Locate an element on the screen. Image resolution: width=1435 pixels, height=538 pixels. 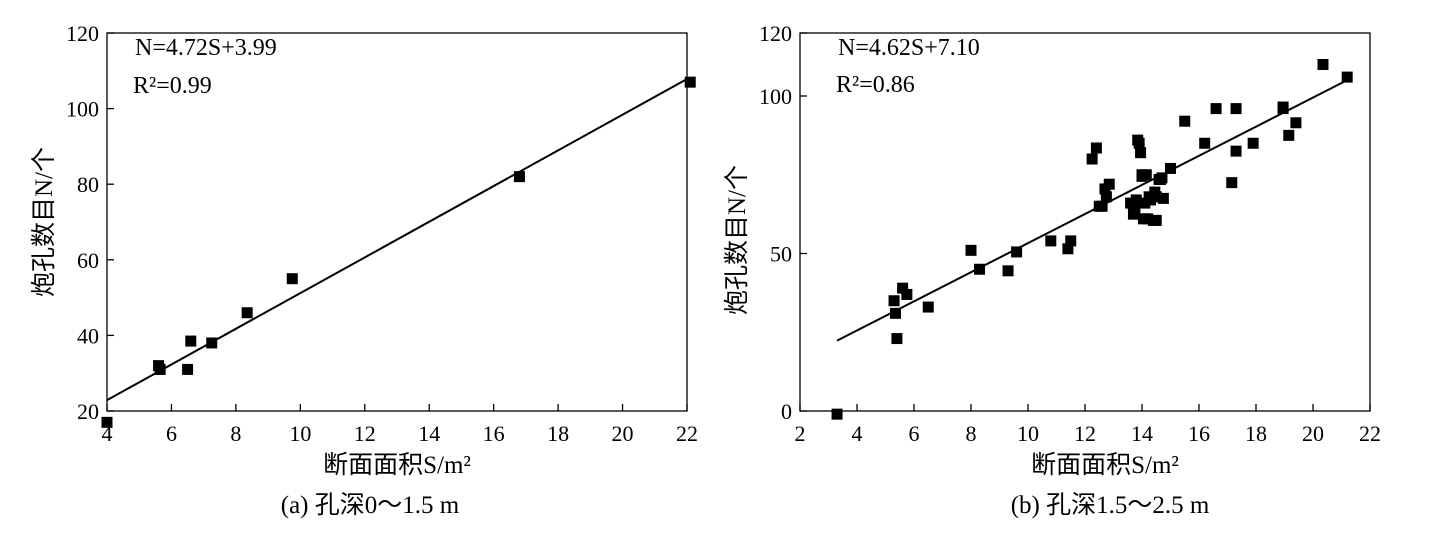
equation-a: N=4.72S+3.99 is located at coordinates (206, 48).